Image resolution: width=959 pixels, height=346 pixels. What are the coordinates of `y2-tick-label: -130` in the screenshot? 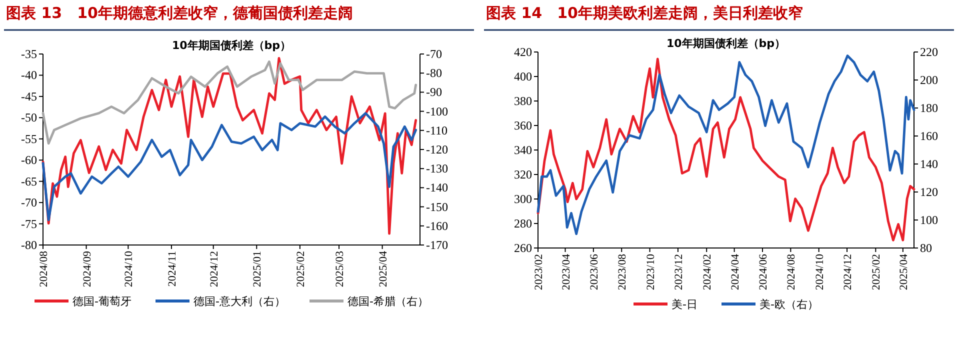 It's located at (437, 169).